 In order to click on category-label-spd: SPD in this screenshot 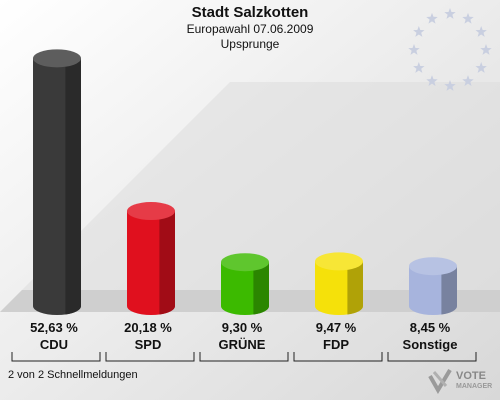, I will do `click(148, 344)`.